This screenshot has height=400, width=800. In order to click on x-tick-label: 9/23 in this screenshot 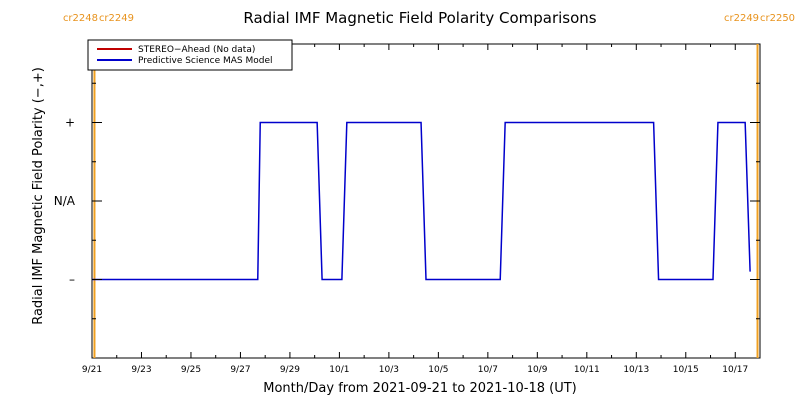, I will do `click(141, 370)`.